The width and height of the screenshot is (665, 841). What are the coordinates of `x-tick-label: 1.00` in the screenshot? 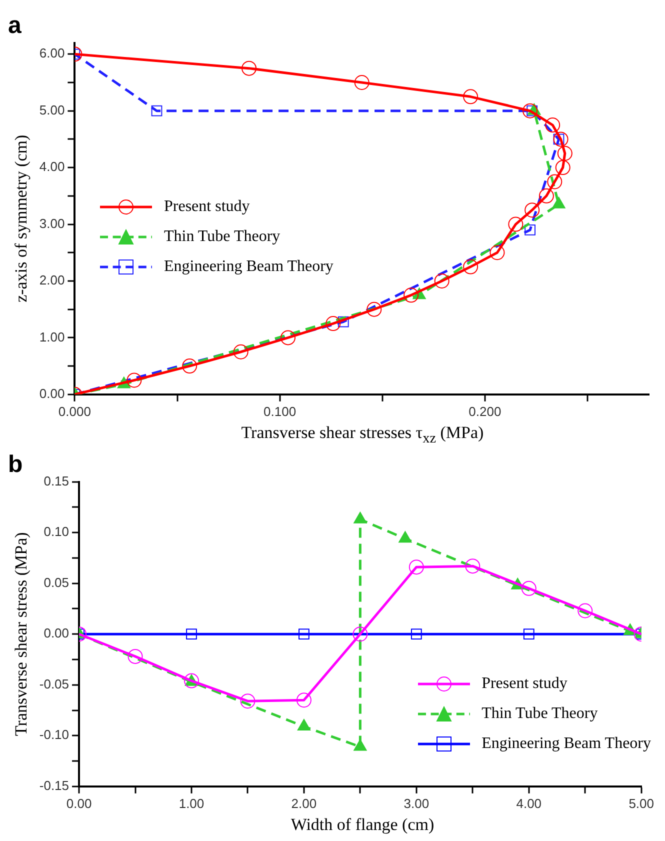 It's located at (191, 803).